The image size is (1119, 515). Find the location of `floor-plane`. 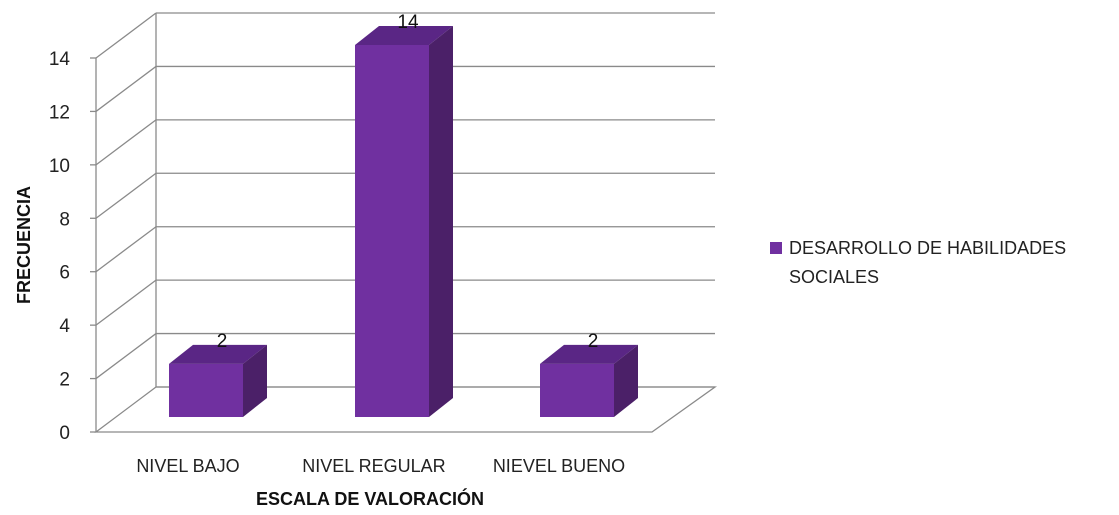

floor-plane is located at coordinates (406, 409).